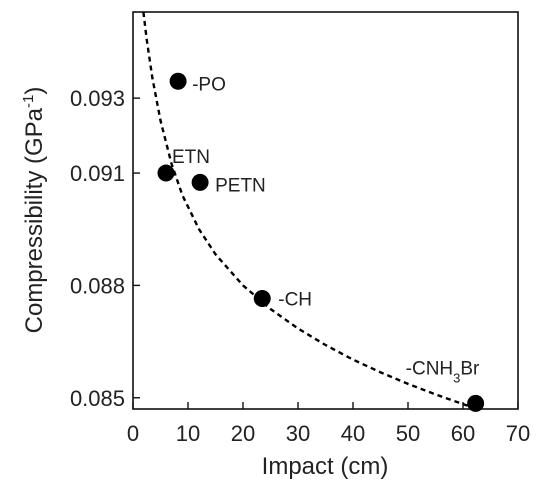 Image resolution: width=544 pixels, height=484 pixels. Describe the element at coordinates (408, 433) in the screenshot. I see `x-tick-label: 50` at that location.